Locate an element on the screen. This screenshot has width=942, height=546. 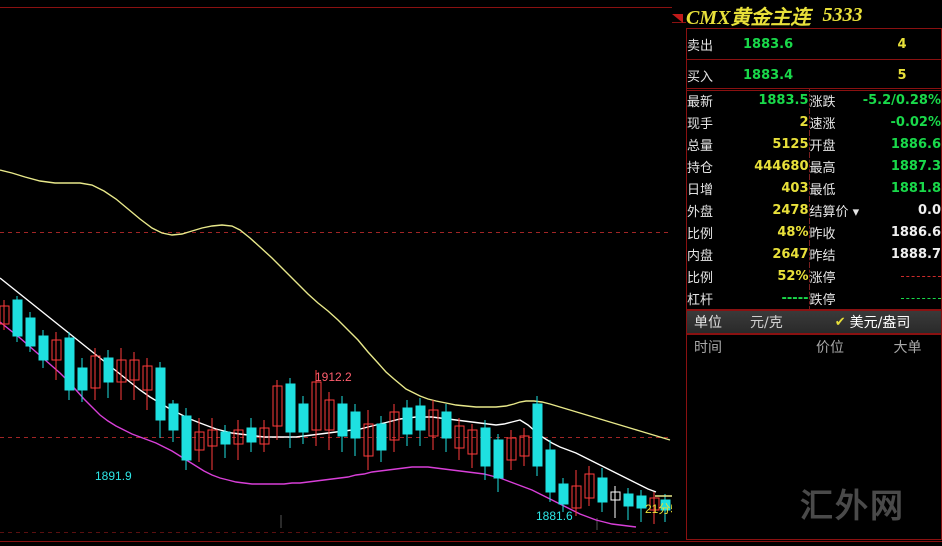
stat-label-left: 内盘 is located at coordinates (713, 254).